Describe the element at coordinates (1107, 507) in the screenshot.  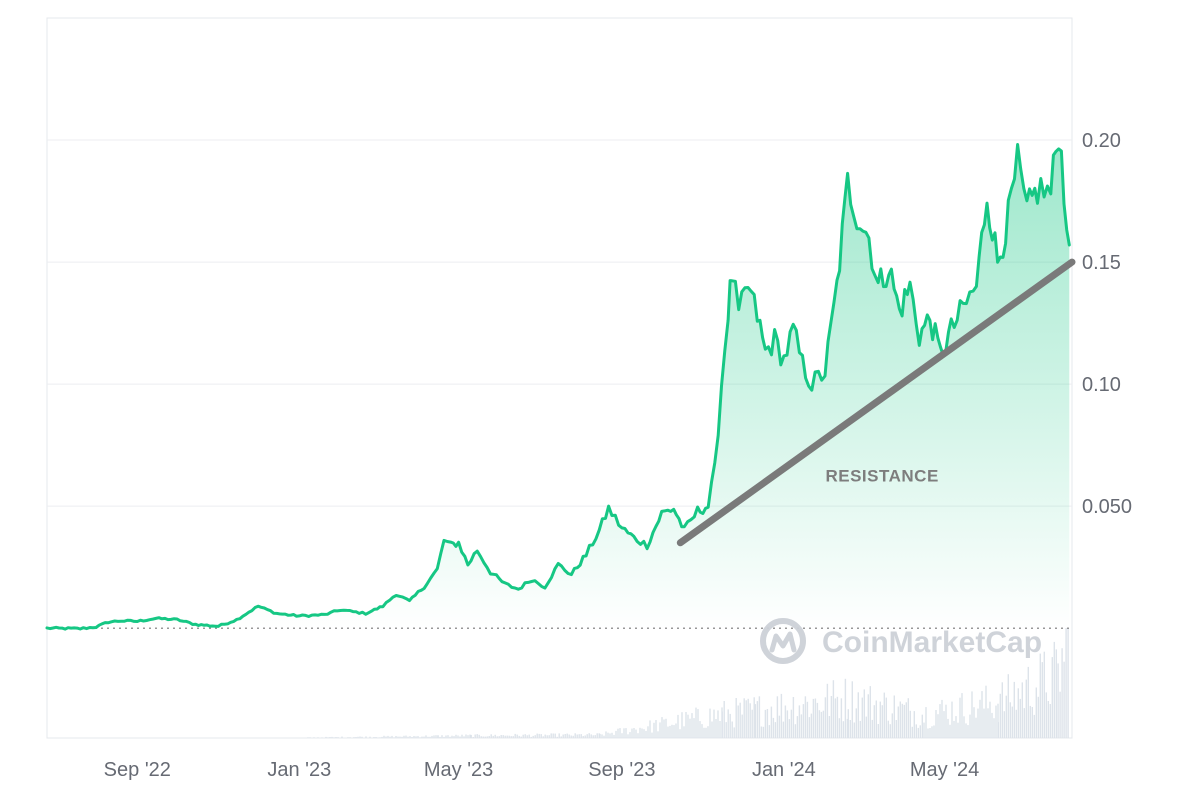
I see `y-tick-label: 0.050` at that location.